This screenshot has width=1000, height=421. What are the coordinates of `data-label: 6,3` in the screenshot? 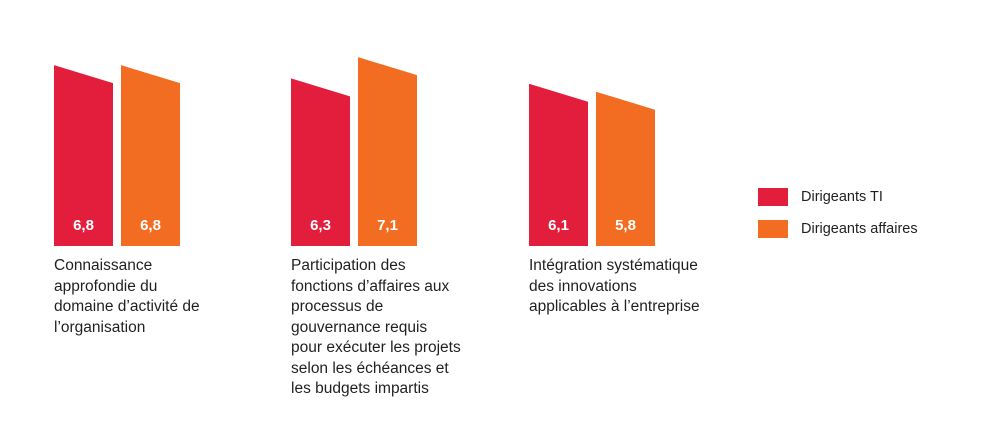 It's located at (320, 225).